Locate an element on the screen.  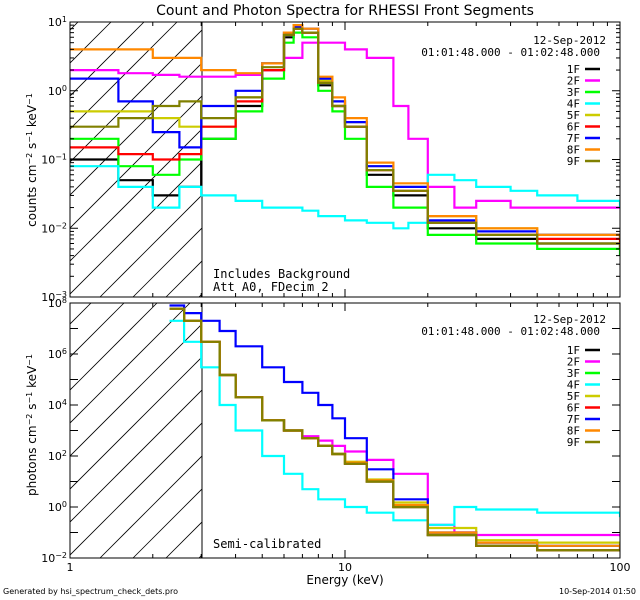
counts-annotation-background: Includes Background is located at coordinates (281, 274).